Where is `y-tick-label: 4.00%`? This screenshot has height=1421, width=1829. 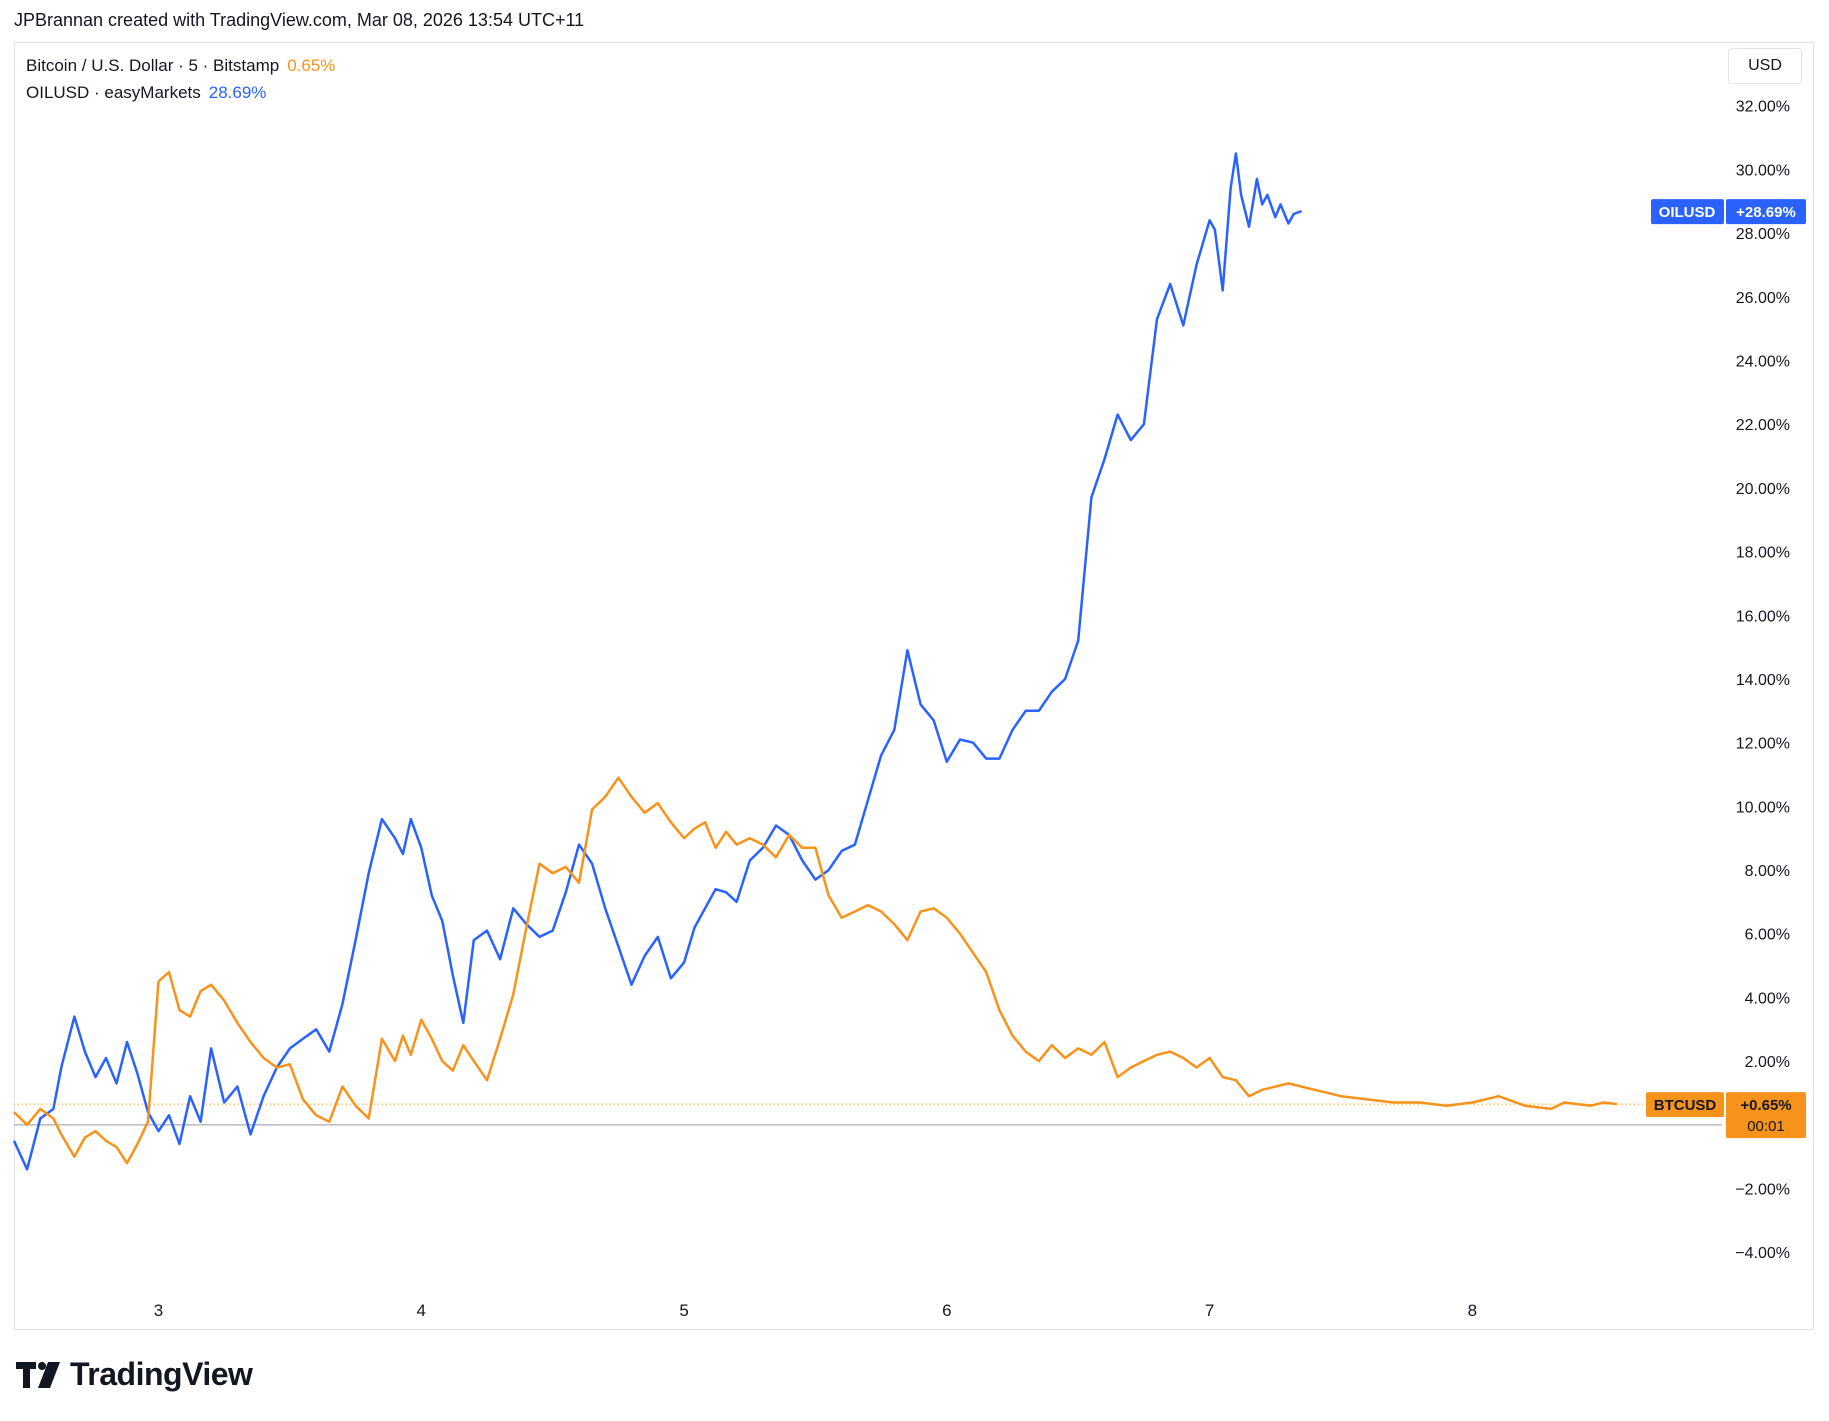 y-tick-label: 4.00% is located at coordinates (1767, 998).